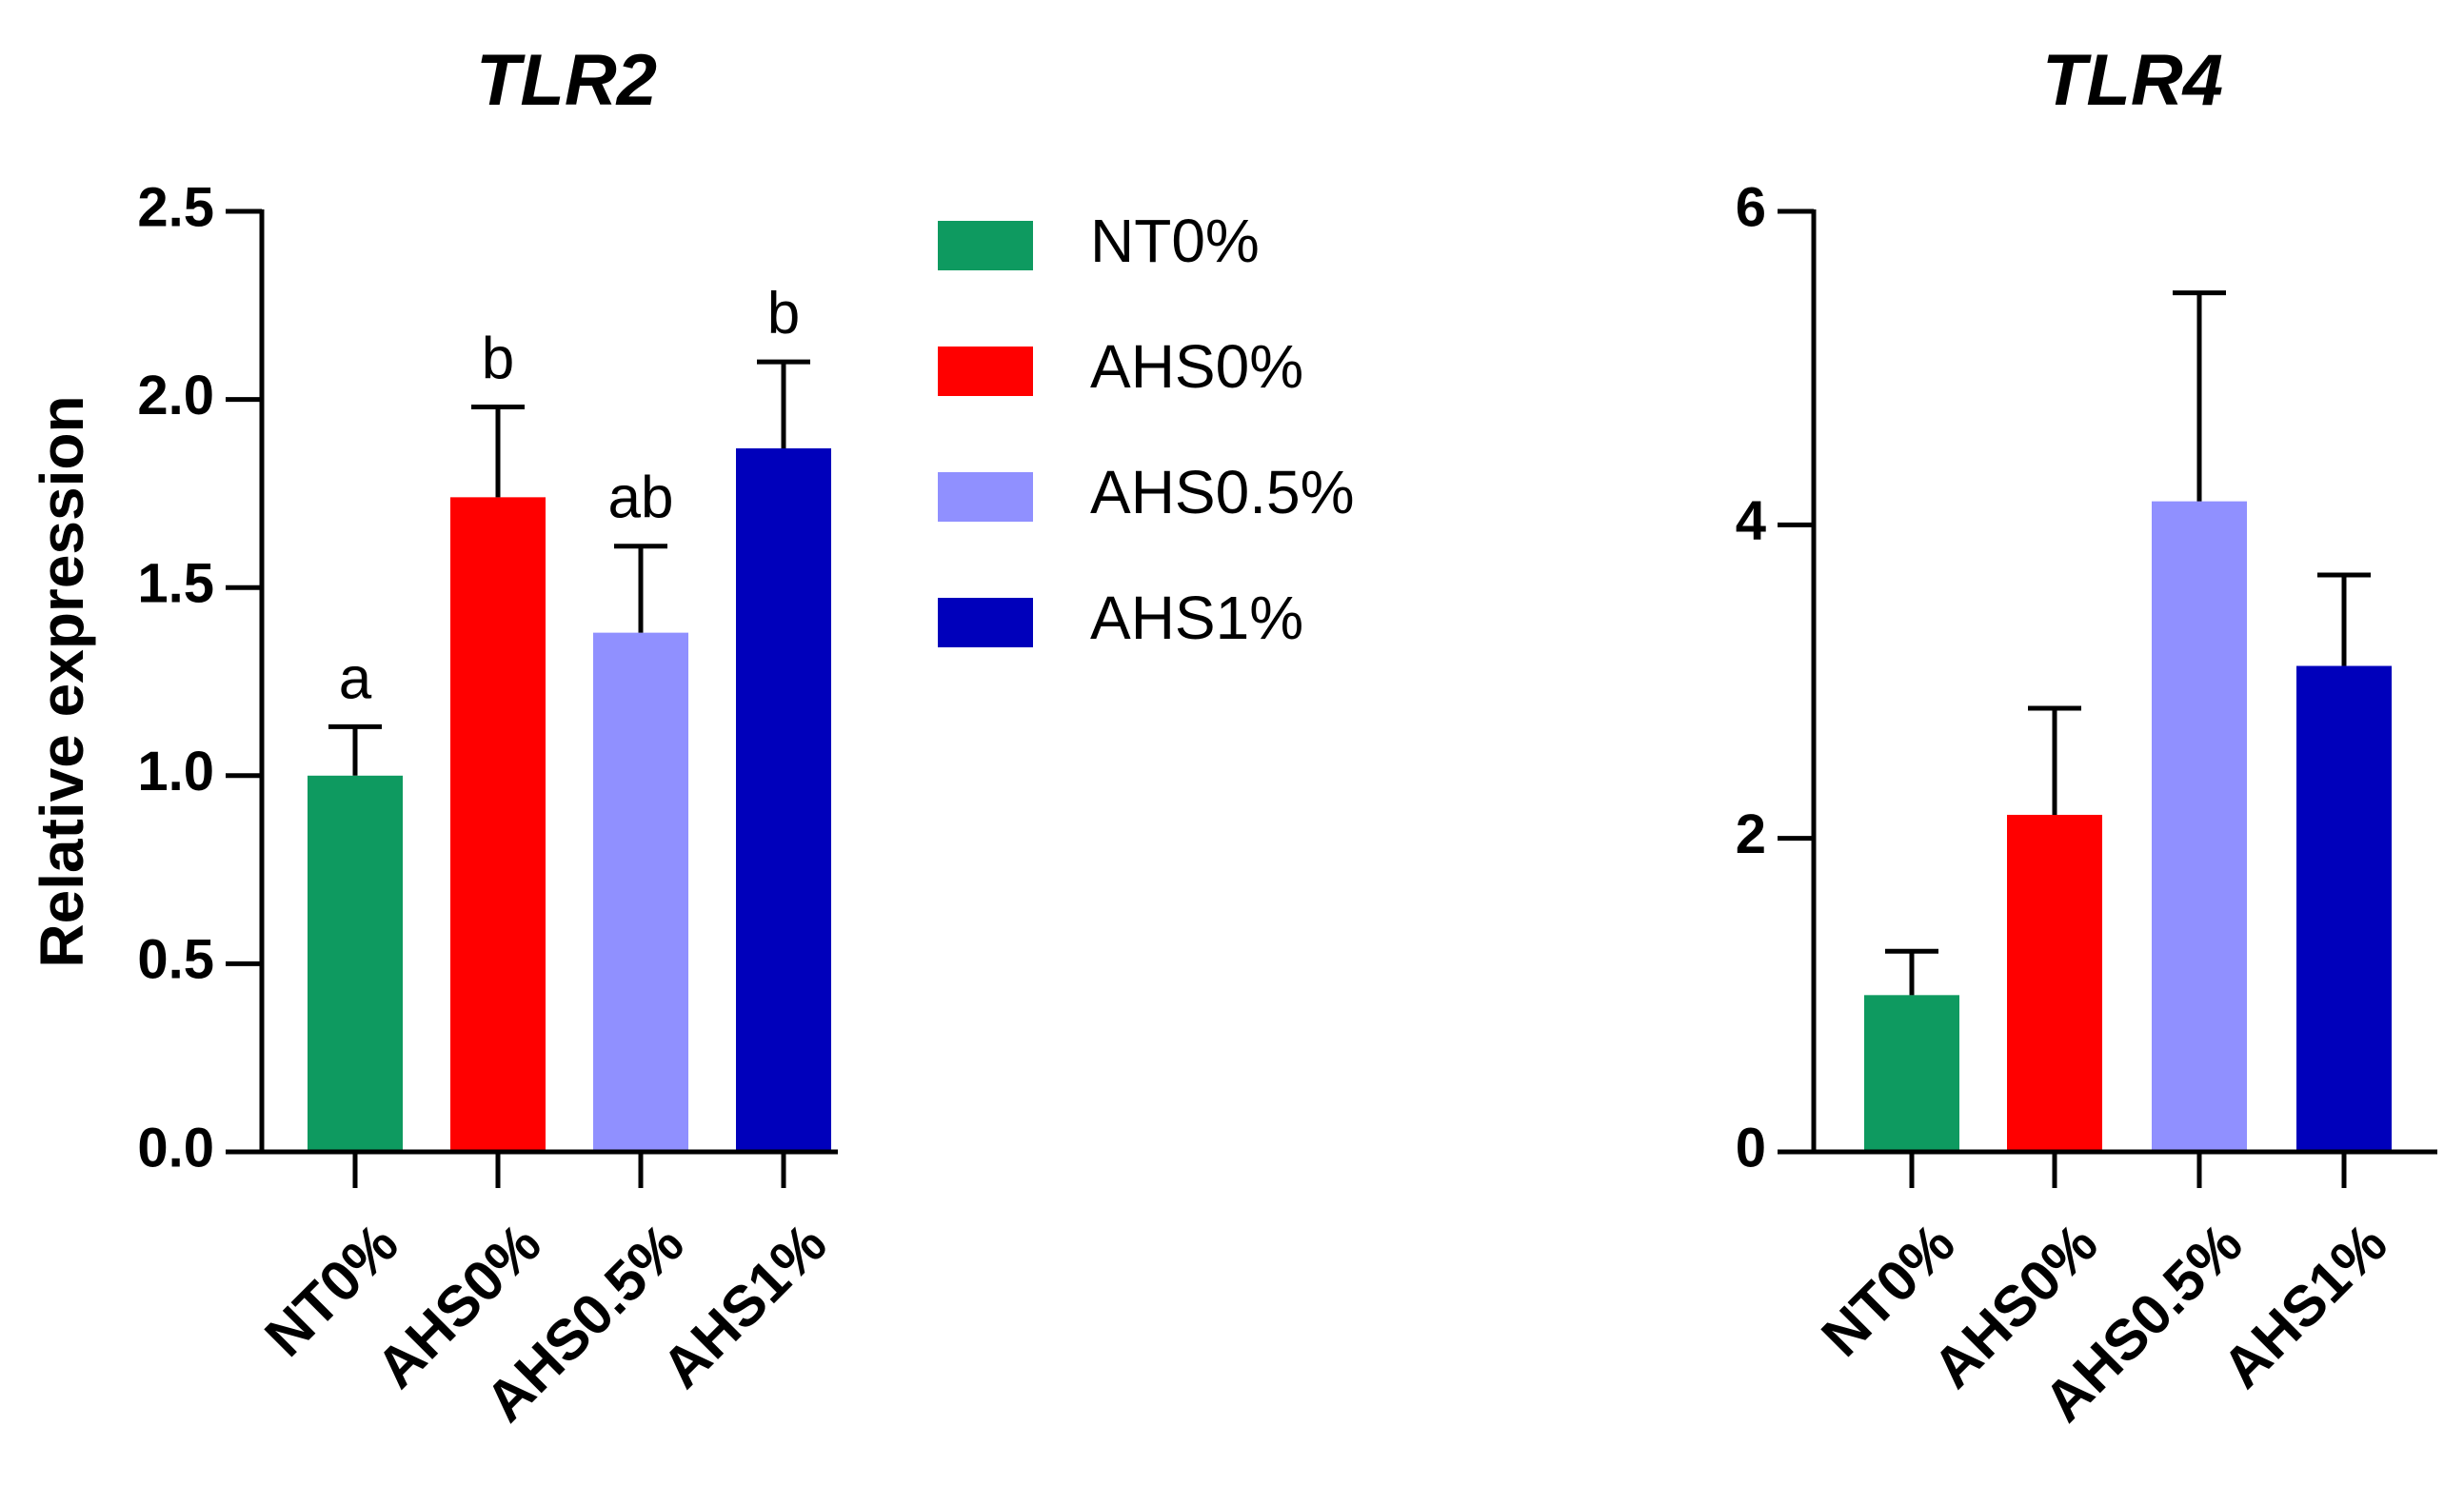 Image resolution: width=2464 pixels, height=1486 pixels. Describe the element at coordinates (2054, 983) in the screenshot. I see `tlr4-bar-ahs0pct` at that location.